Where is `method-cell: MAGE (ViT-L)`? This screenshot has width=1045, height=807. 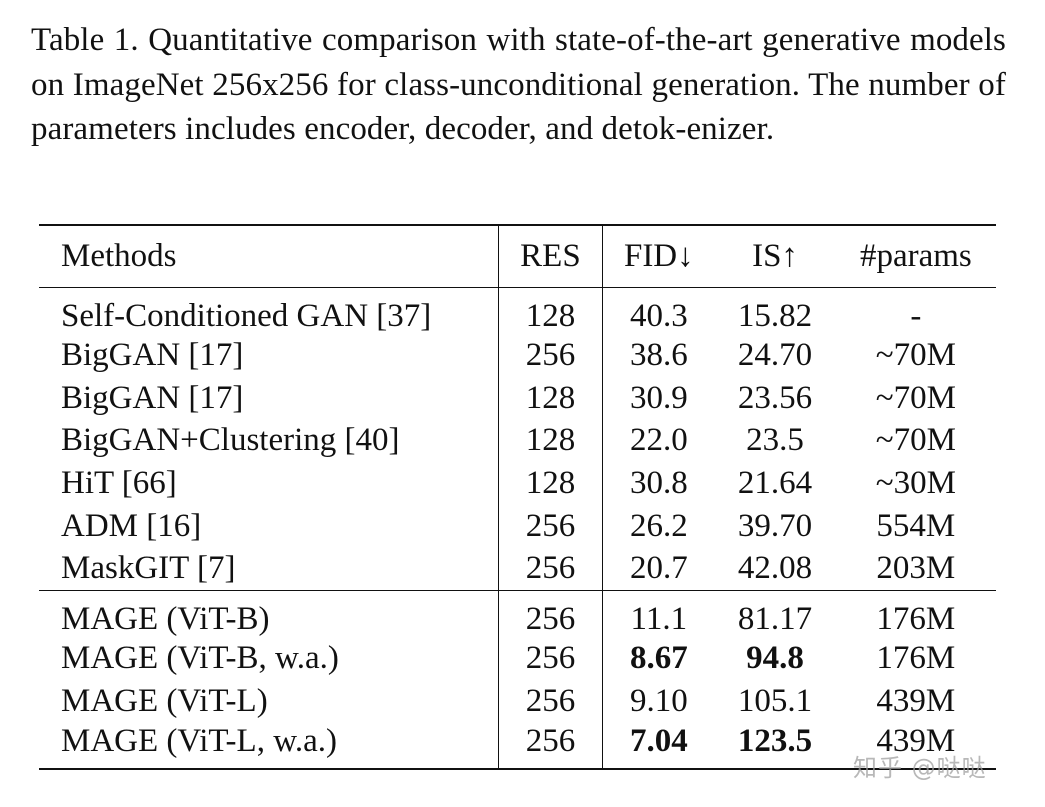 method-cell: MAGE (ViT-L) is located at coordinates (164, 700).